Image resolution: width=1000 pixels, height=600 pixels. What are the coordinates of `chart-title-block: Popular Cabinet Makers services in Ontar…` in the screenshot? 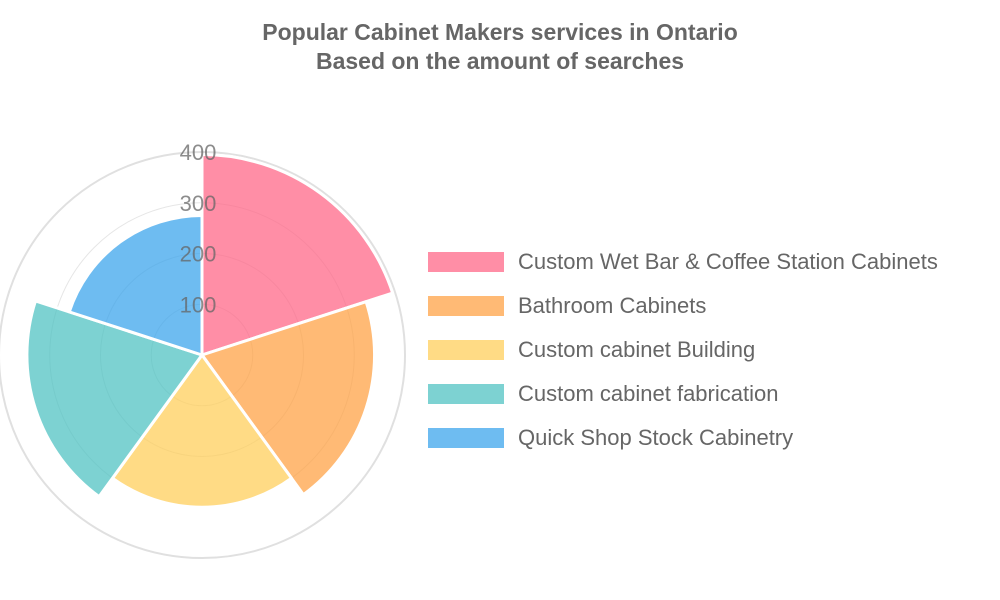 It's located at (500, 47).